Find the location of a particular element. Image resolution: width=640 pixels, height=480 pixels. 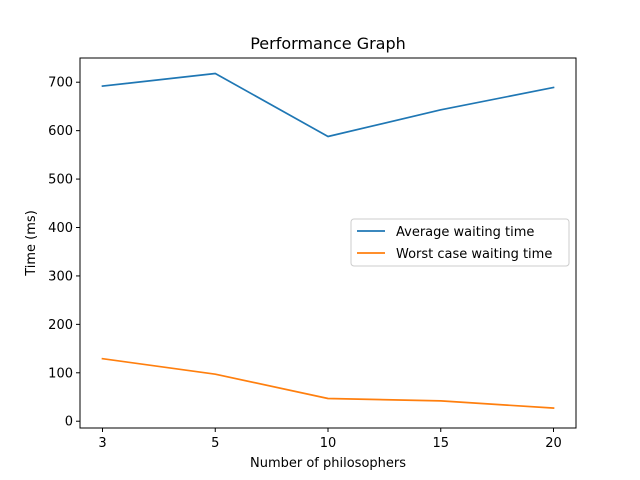

y-axis-label: Time (ms) is located at coordinates (31, 243).